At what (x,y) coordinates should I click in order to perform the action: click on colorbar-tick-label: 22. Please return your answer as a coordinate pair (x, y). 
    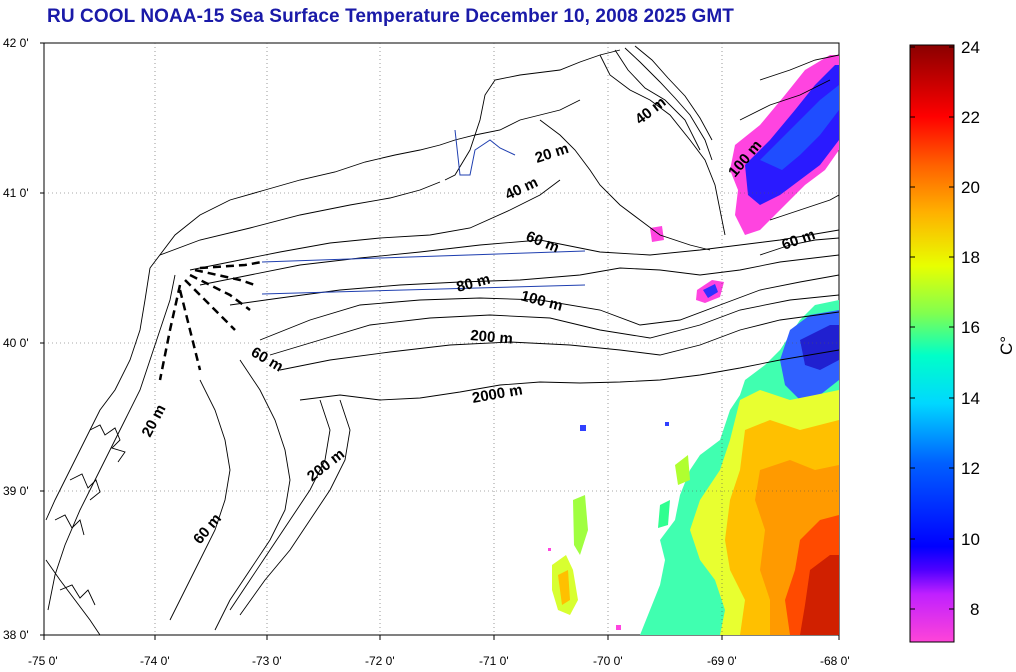
    Looking at the image, I should click on (970, 117).